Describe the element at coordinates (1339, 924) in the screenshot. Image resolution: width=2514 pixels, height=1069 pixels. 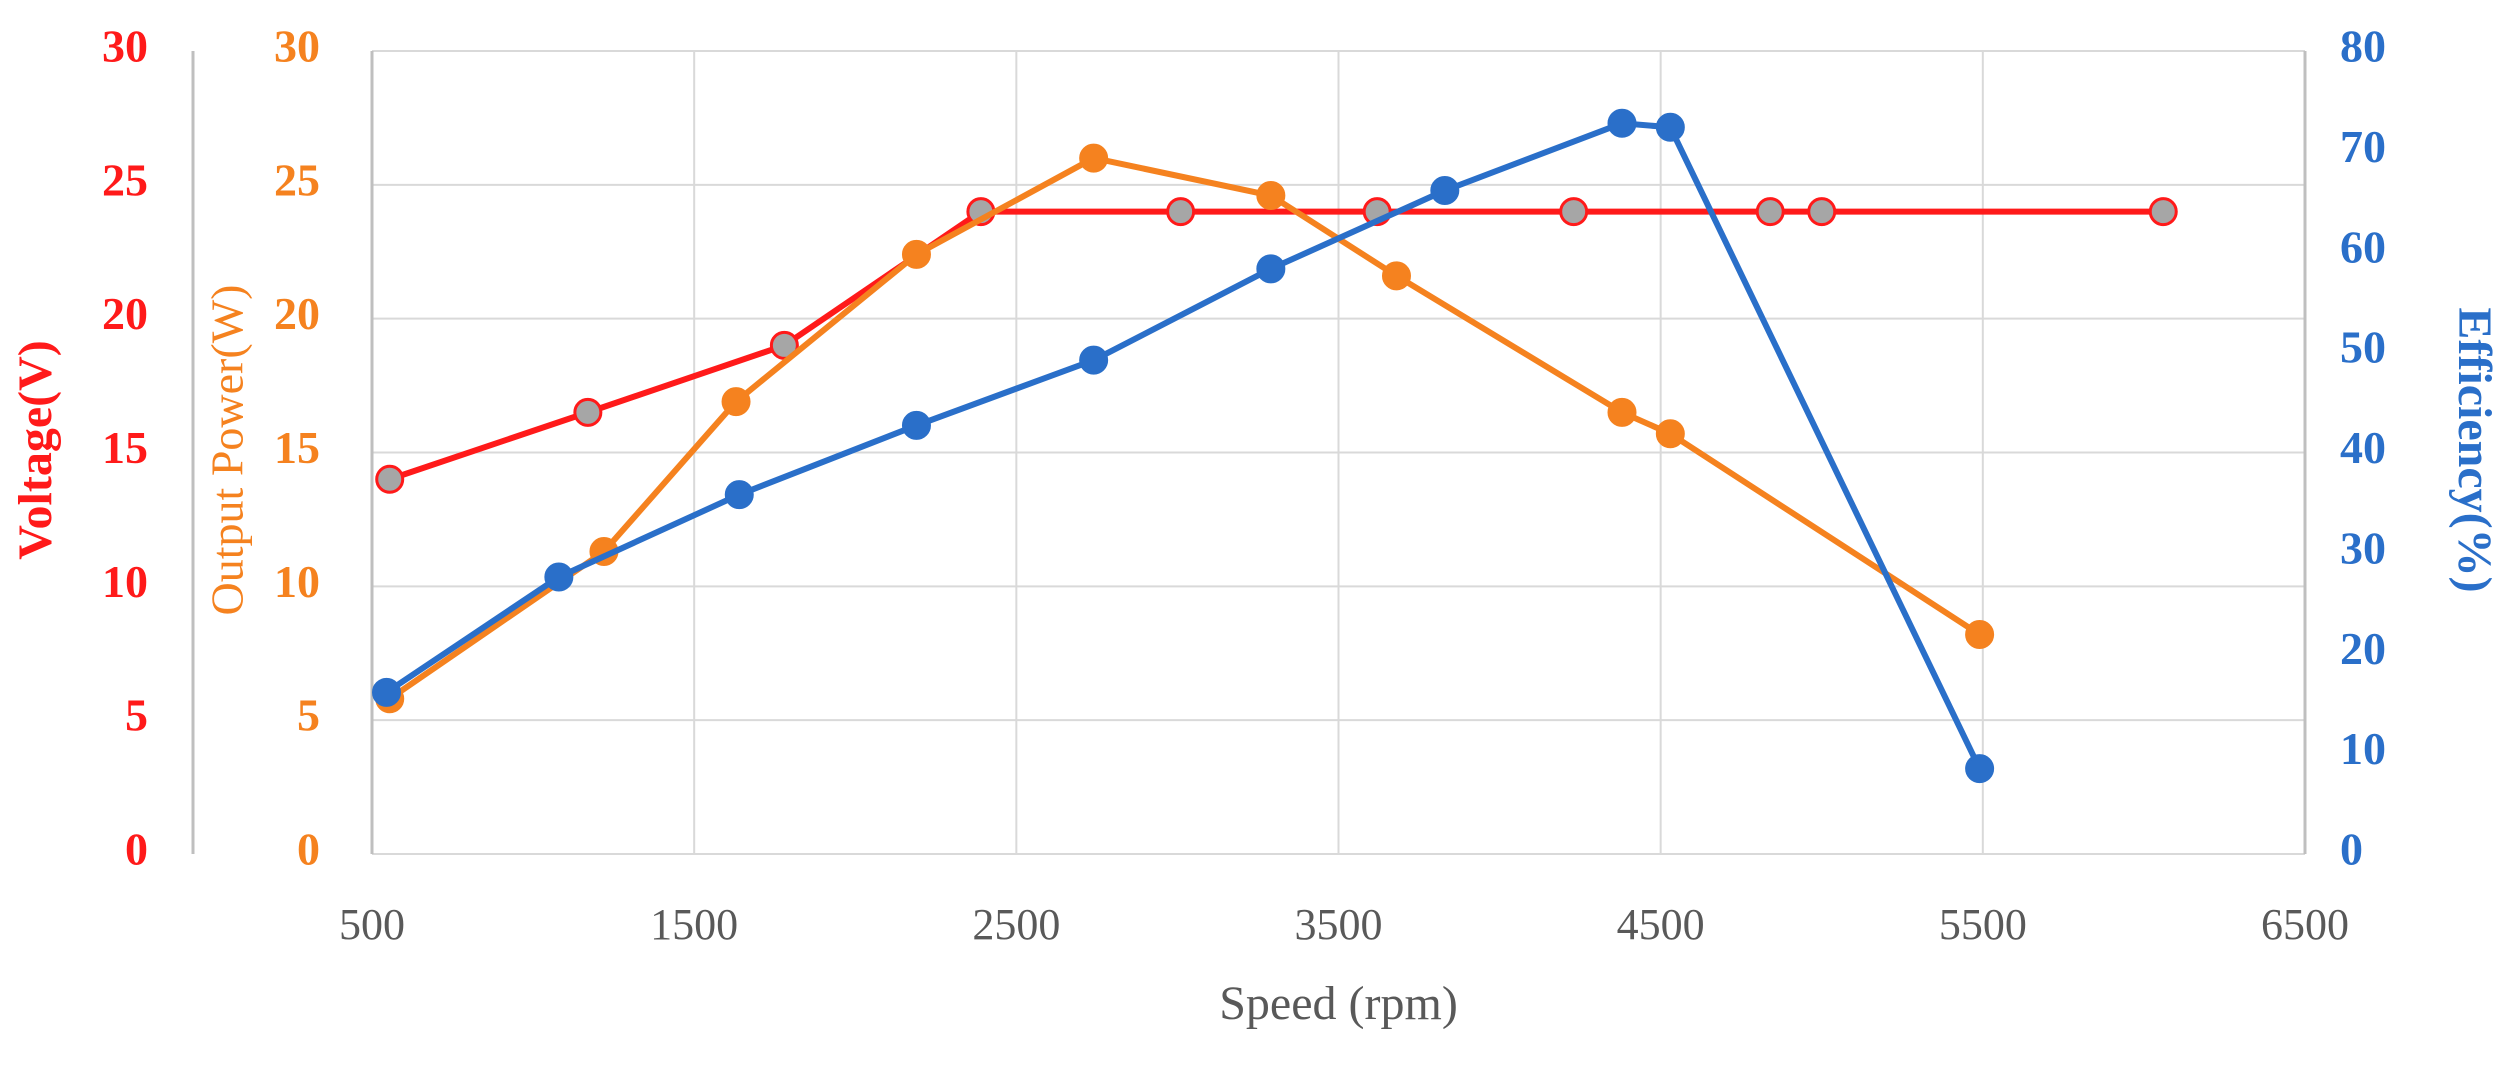
I see `x-tick-label: 3500` at that location.